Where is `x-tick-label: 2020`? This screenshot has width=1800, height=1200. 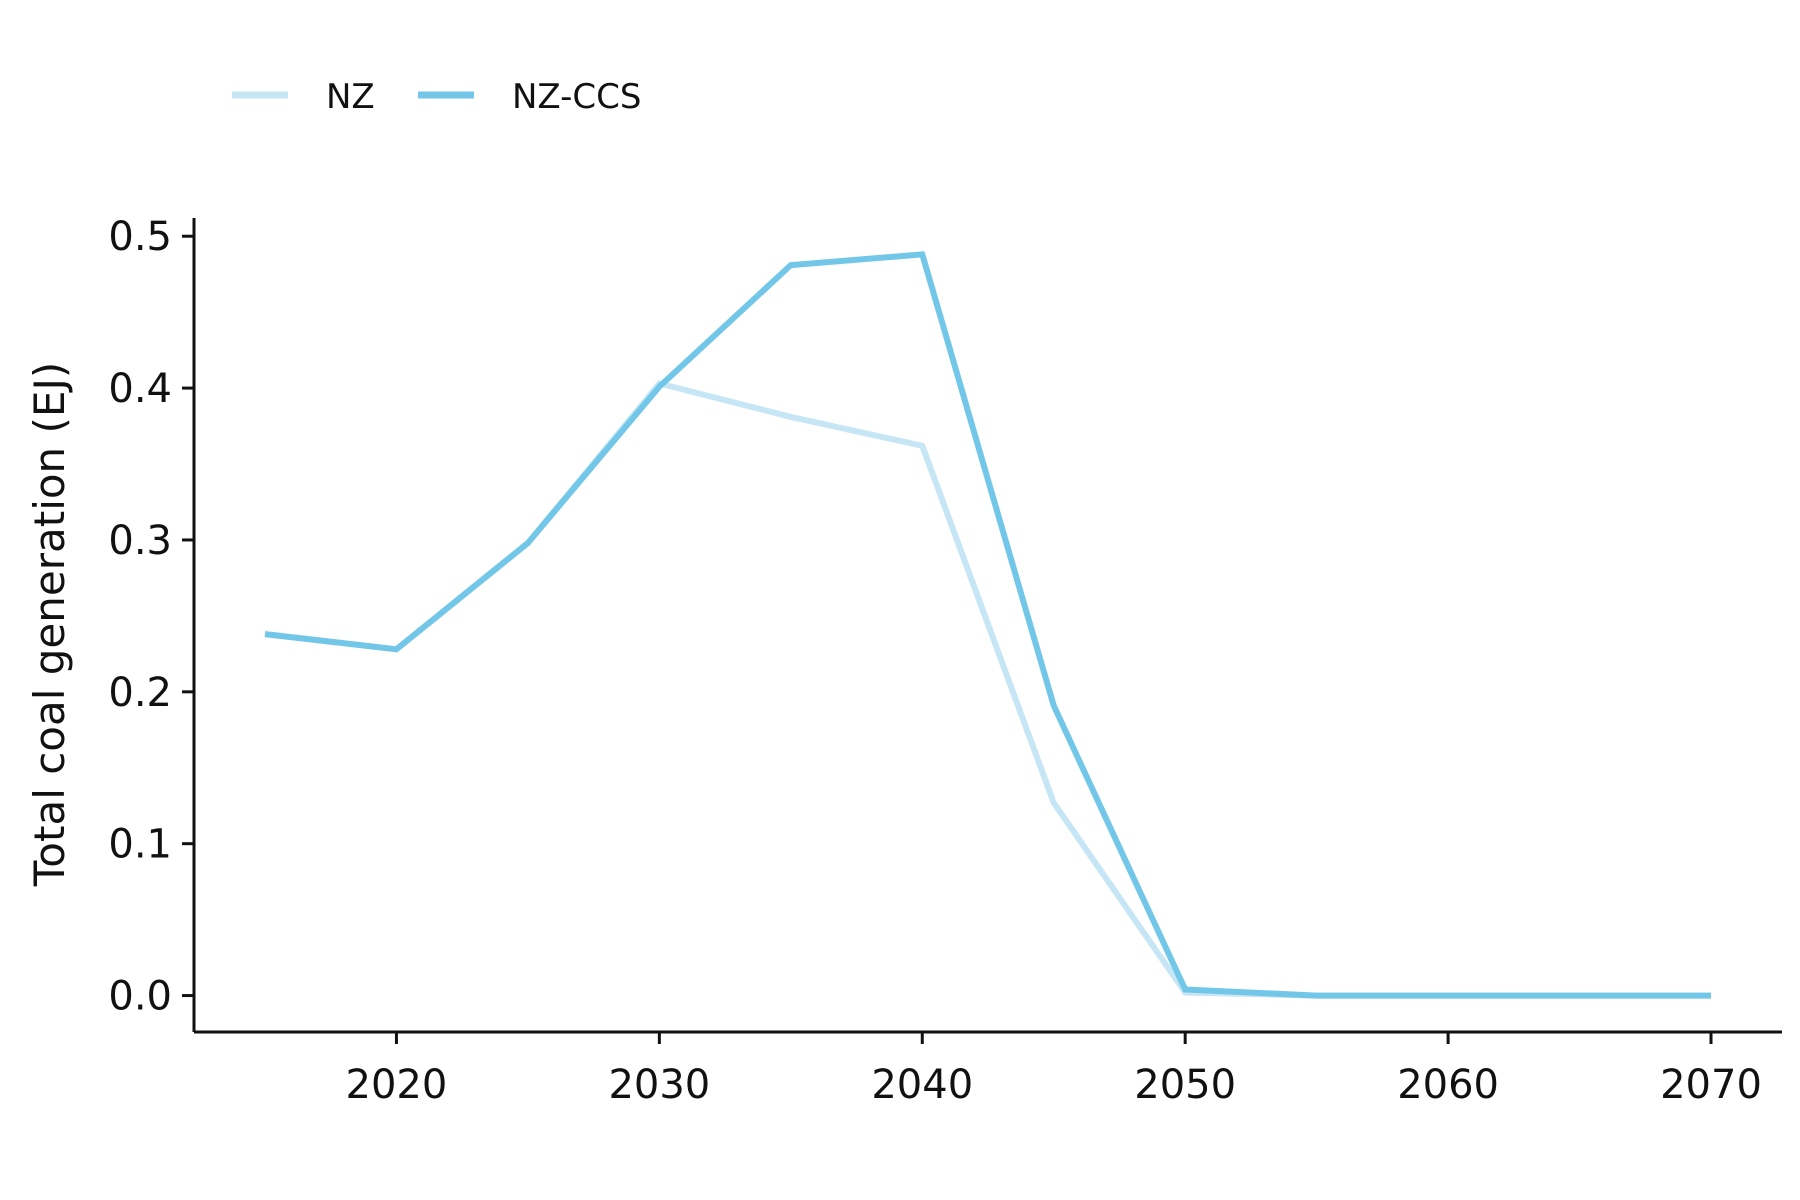
x-tick-label: 2020 is located at coordinates (397, 1085).